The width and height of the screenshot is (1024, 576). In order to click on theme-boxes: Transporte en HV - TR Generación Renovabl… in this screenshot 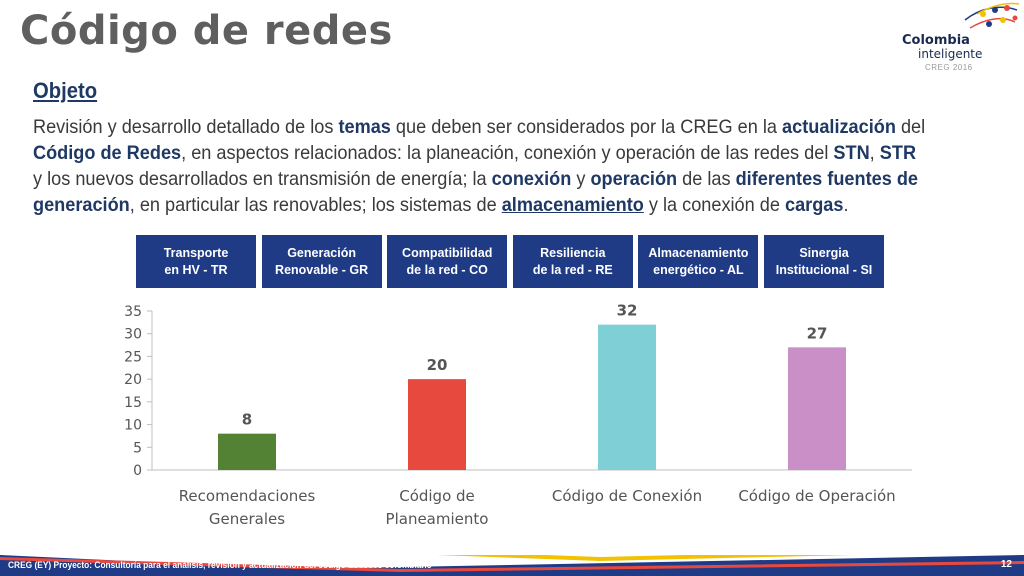, I will do `click(510, 261)`.